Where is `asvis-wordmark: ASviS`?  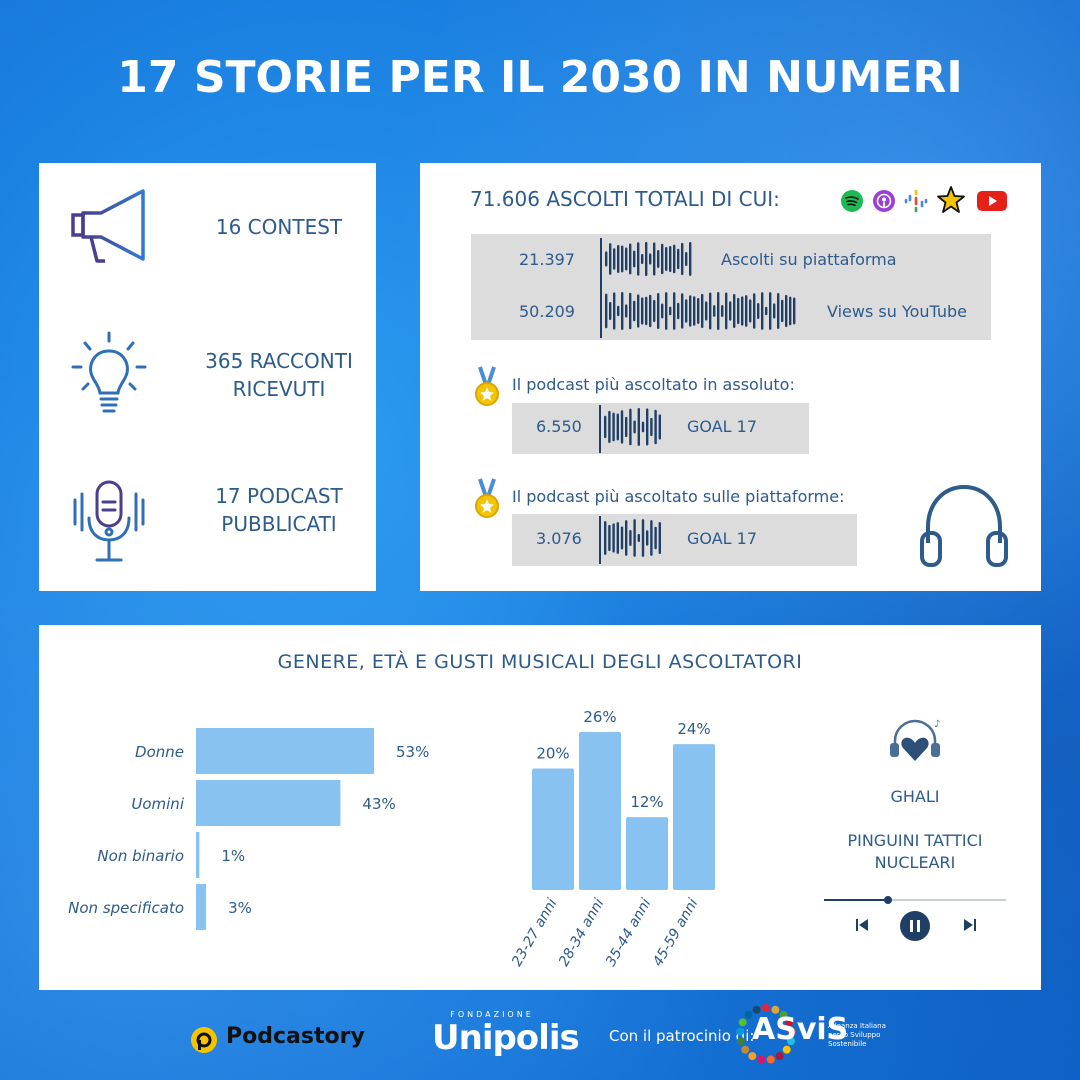 asvis-wordmark: ASviS is located at coordinates (800, 1029).